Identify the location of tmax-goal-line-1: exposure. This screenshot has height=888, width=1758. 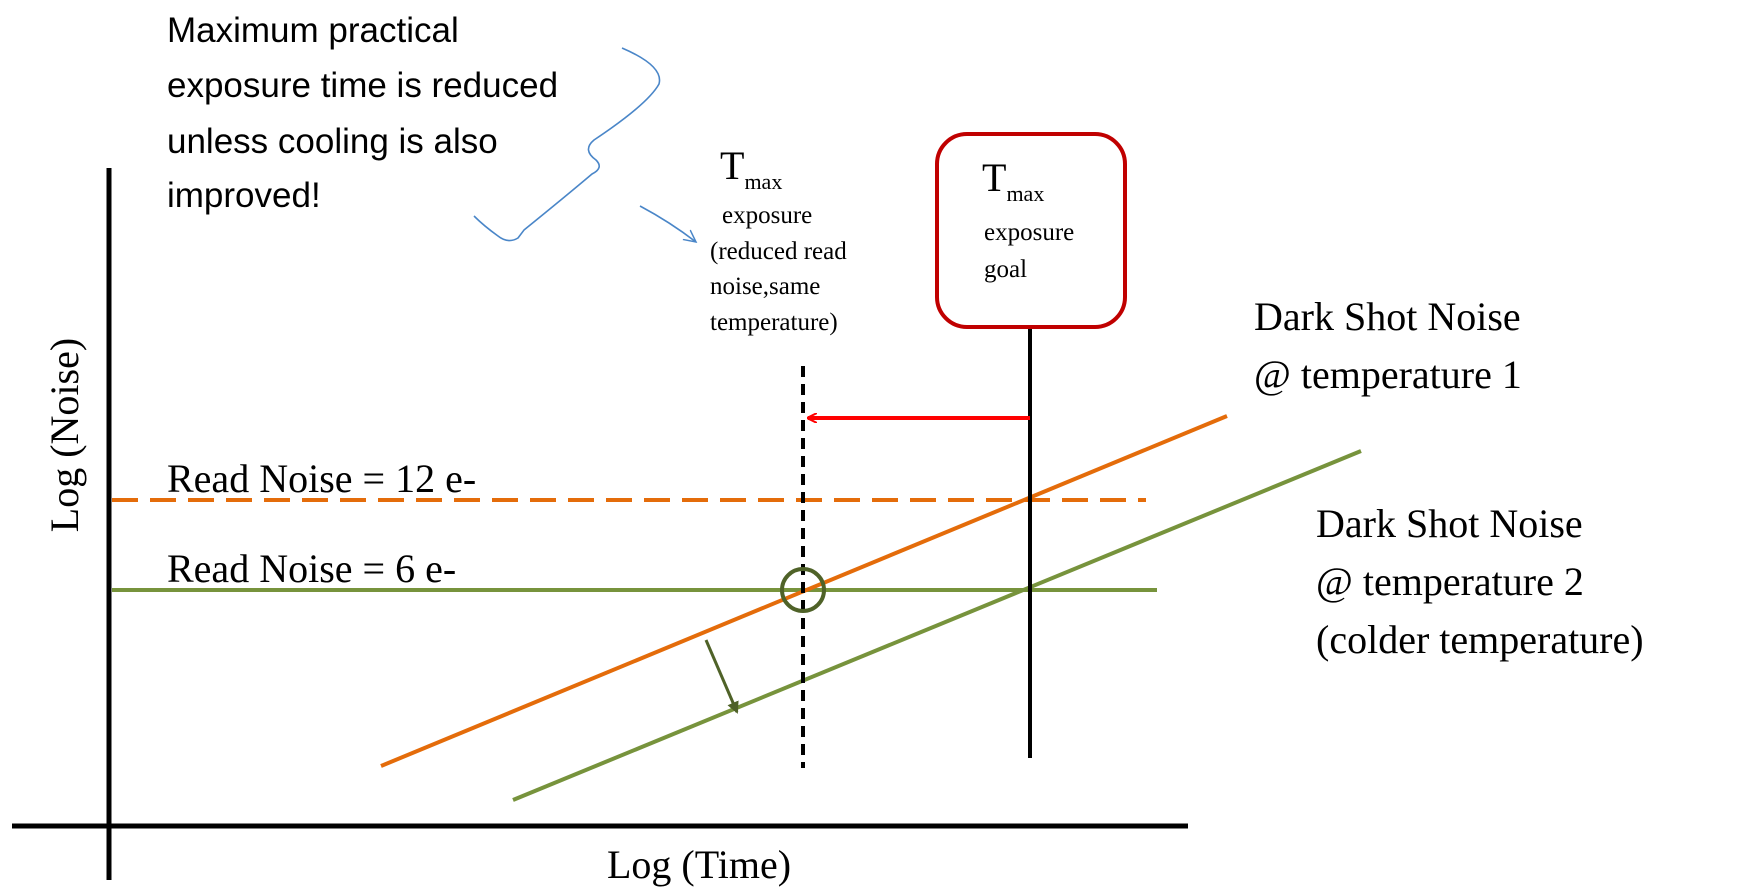
(1029, 232).